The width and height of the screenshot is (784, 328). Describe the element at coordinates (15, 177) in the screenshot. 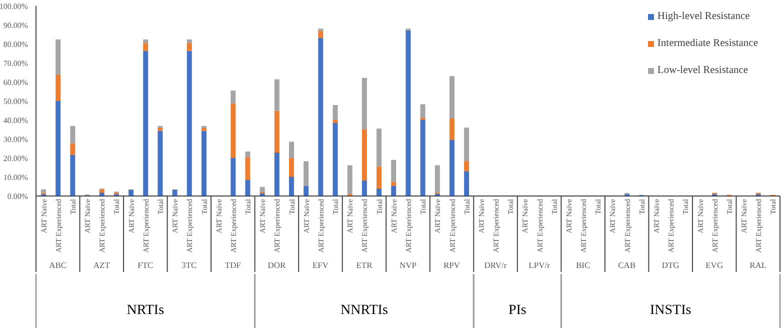

I see `y-tick-label: 10.00%` at that location.